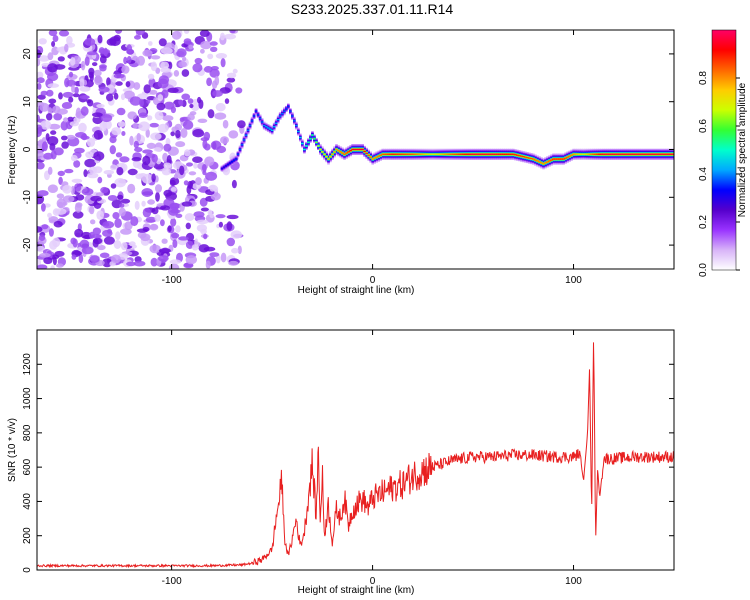 This screenshot has height=600, width=750. Describe the element at coordinates (573, 581) in the screenshot. I see `snr-x-tick-label: 100` at that location.